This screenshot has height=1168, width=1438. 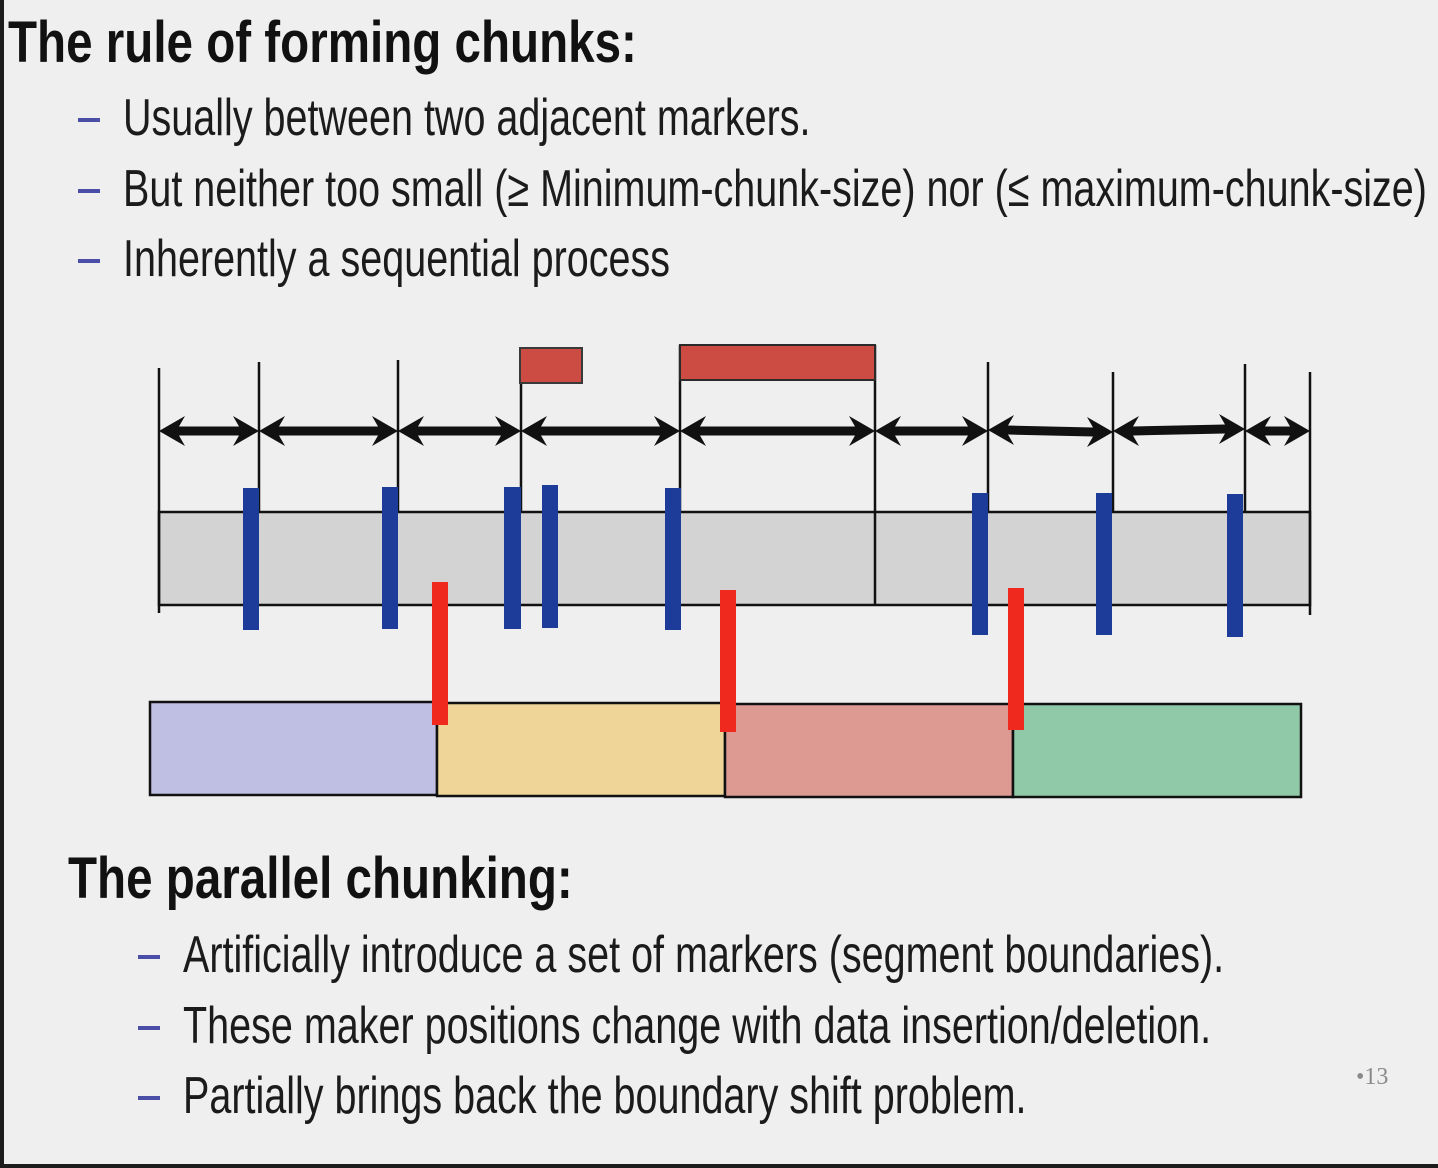 I want to click on min-size-box, so click(x=551, y=365).